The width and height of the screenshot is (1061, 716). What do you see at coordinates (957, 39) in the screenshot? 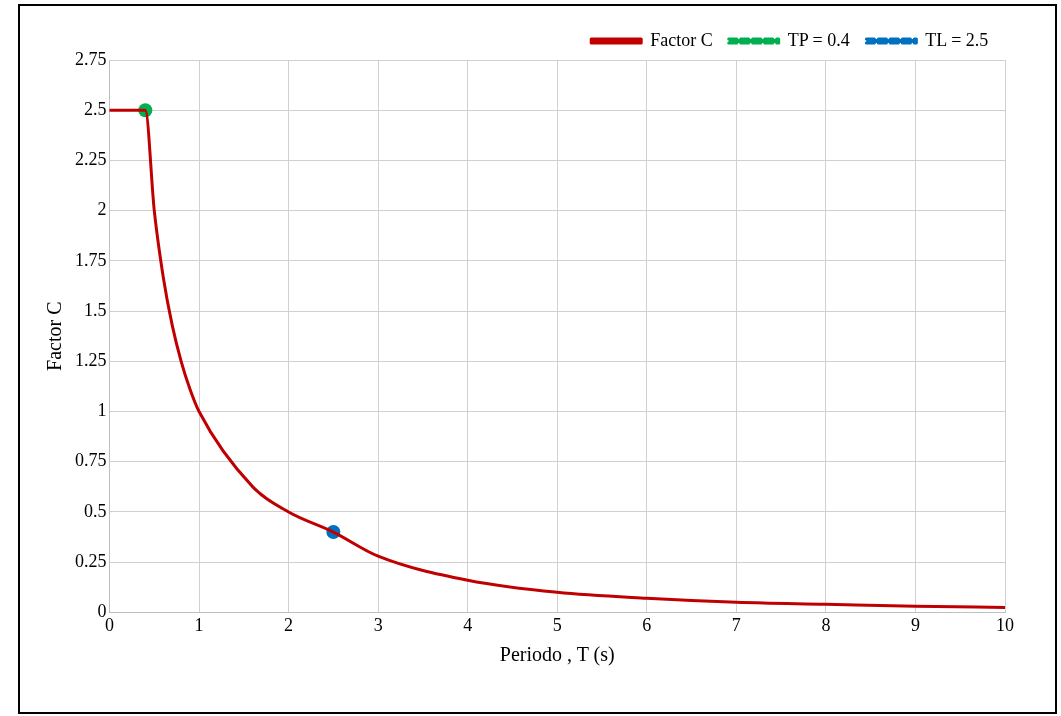
I see `legend-label: TL = 2.5` at bounding box center [957, 39].